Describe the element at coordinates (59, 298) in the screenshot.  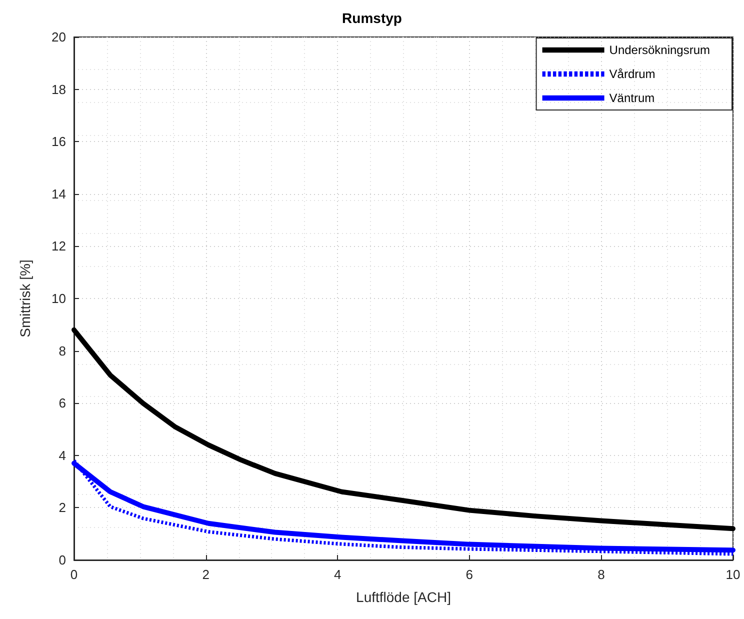
I see `y-tick-label: 10` at that location.